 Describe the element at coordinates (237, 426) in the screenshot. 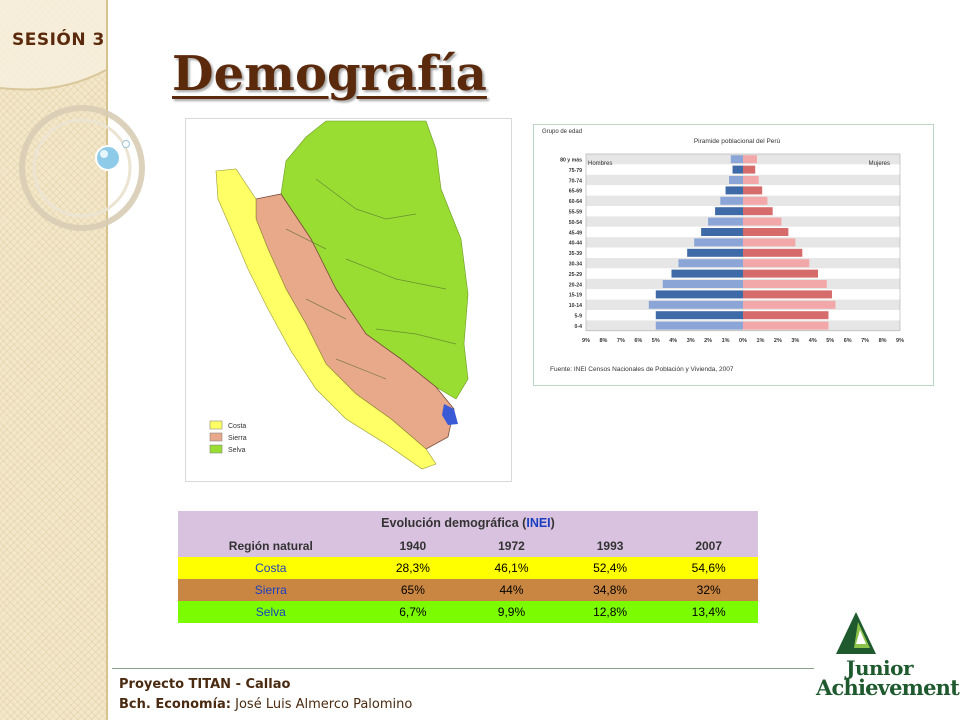

I see `legend-label-costa: Costa` at that location.